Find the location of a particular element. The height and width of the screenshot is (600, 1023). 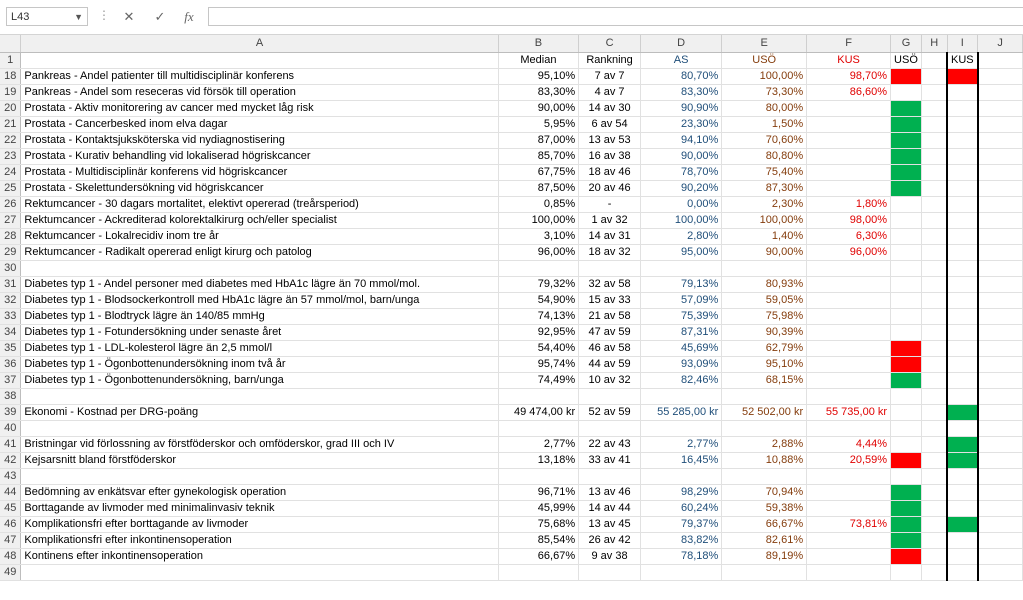

cell-b: 0,85% is located at coordinates (539, 204).